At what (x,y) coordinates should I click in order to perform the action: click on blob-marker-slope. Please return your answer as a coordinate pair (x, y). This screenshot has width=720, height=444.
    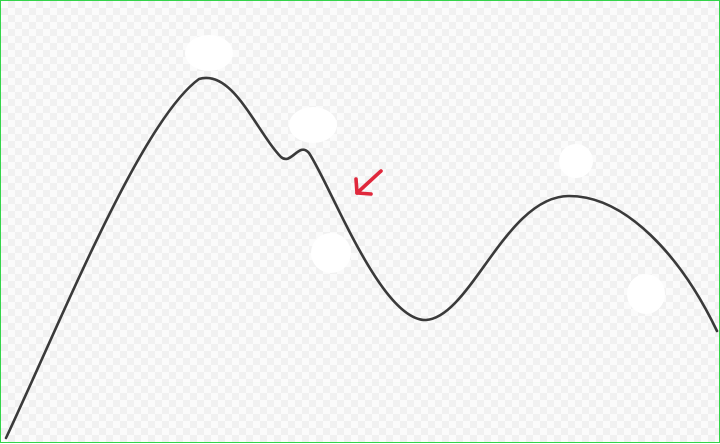
    Looking at the image, I should click on (331, 253).